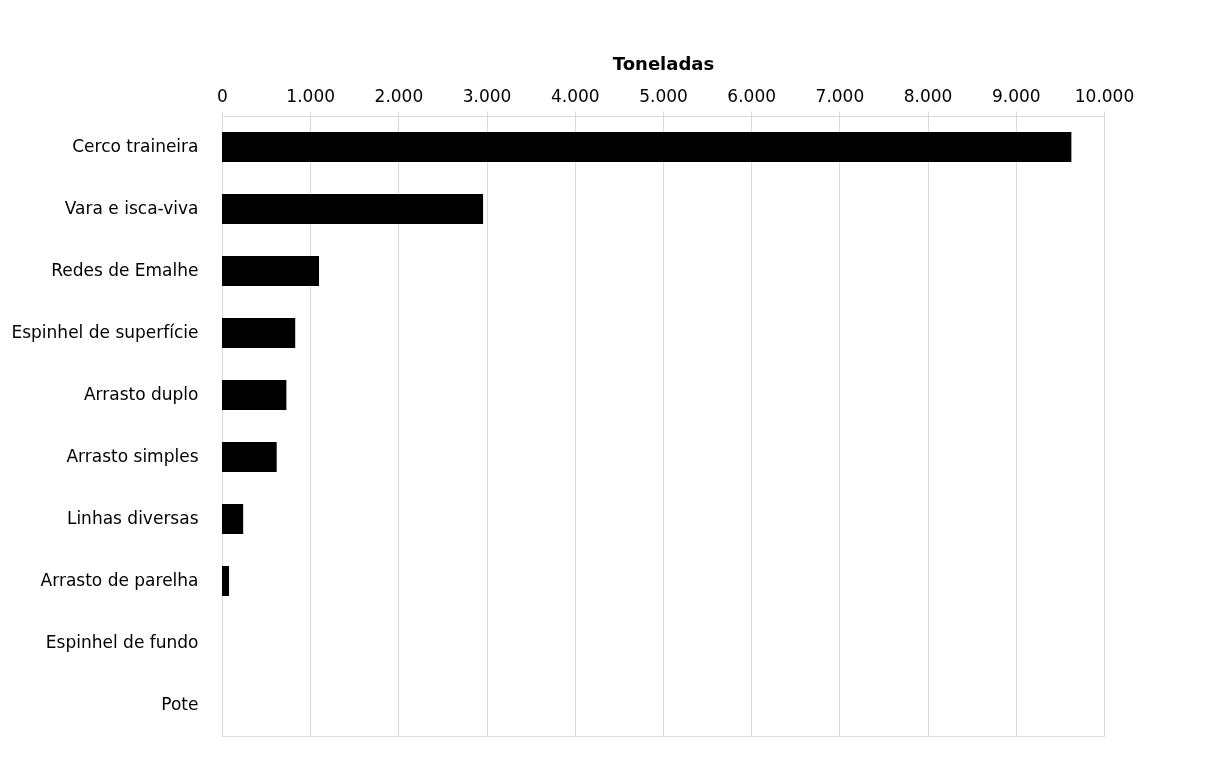 This screenshot has height=767, width=1222. What do you see at coordinates (1104, 95) in the screenshot?
I see `x-tick-label: 10.000` at bounding box center [1104, 95].